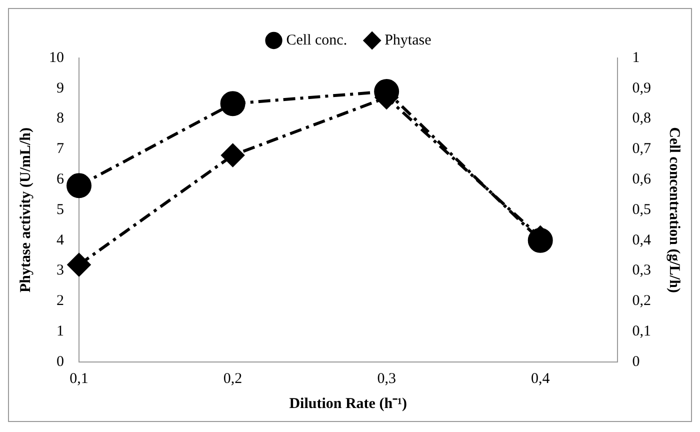 This screenshot has height=432, width=700. I want to click on y2-tick-label: 0,5, so click(641, 210).